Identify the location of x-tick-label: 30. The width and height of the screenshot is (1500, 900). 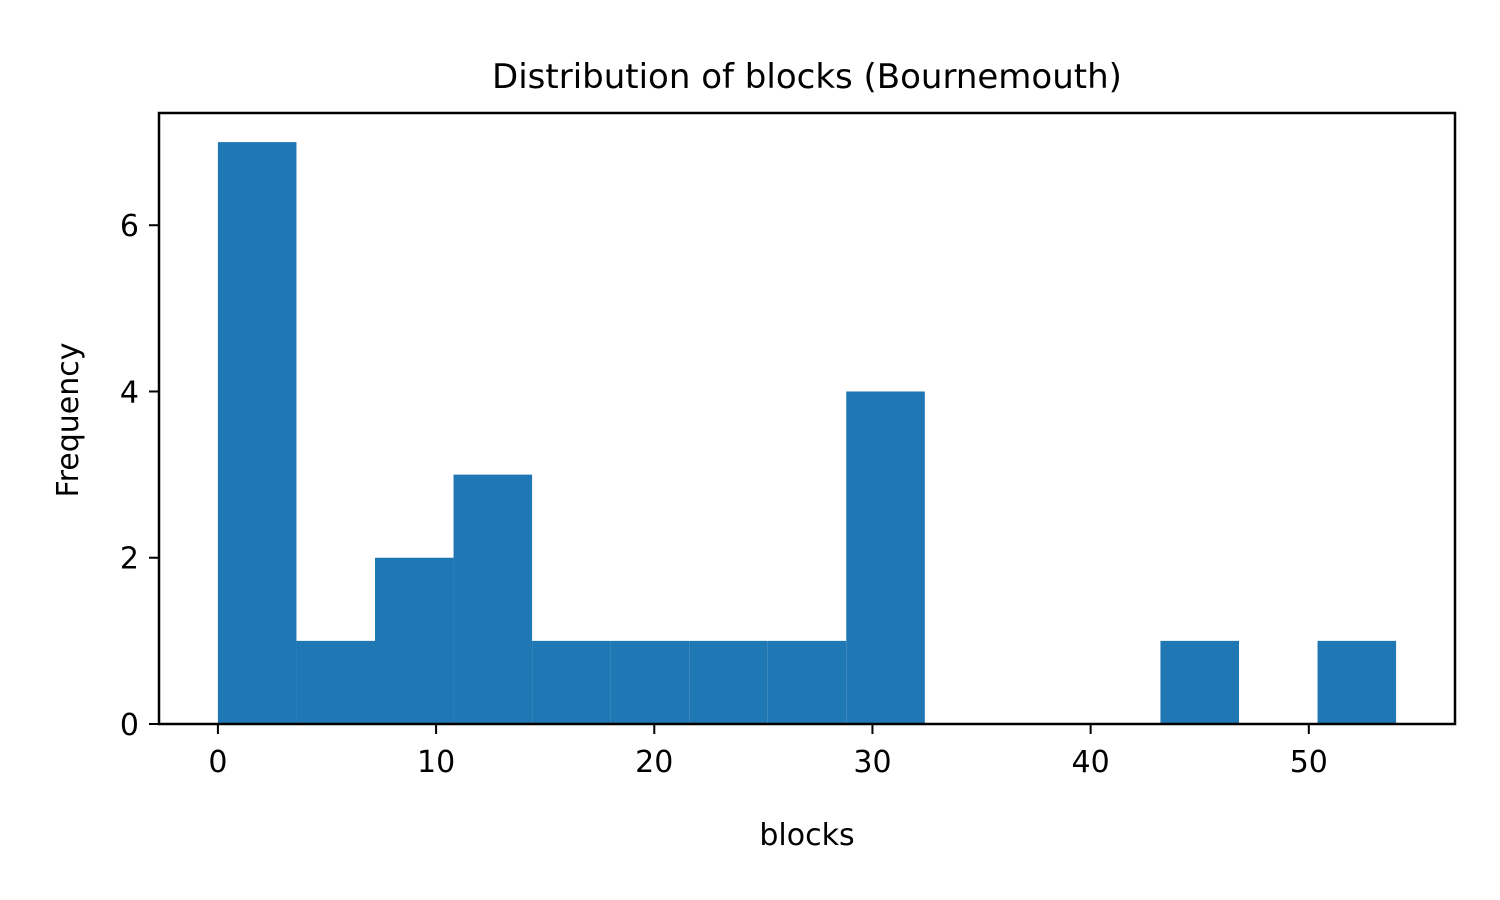
(872, 762).